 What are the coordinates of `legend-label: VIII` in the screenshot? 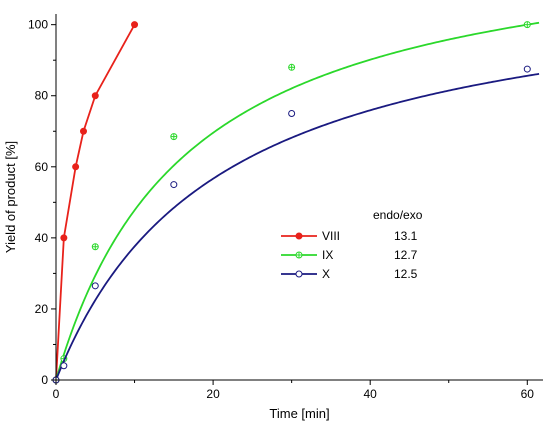 It's located at (331, 236).